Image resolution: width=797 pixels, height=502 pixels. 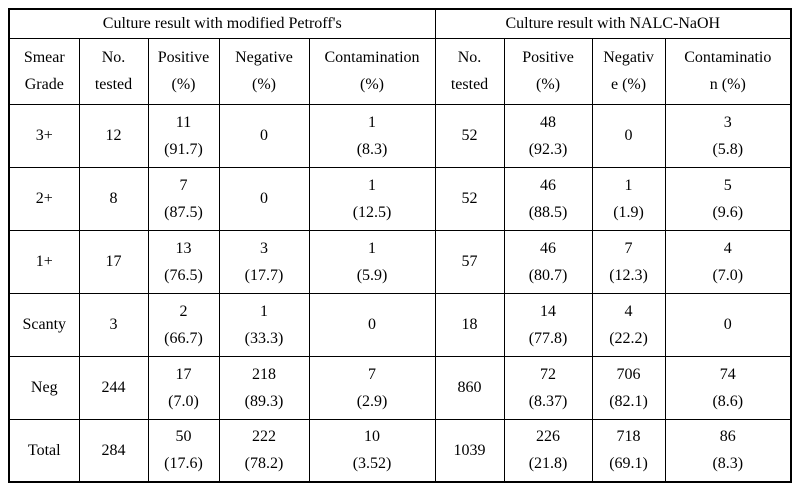 I want to click on table-cell: 1 (33.3), so click(x=264, y=324).